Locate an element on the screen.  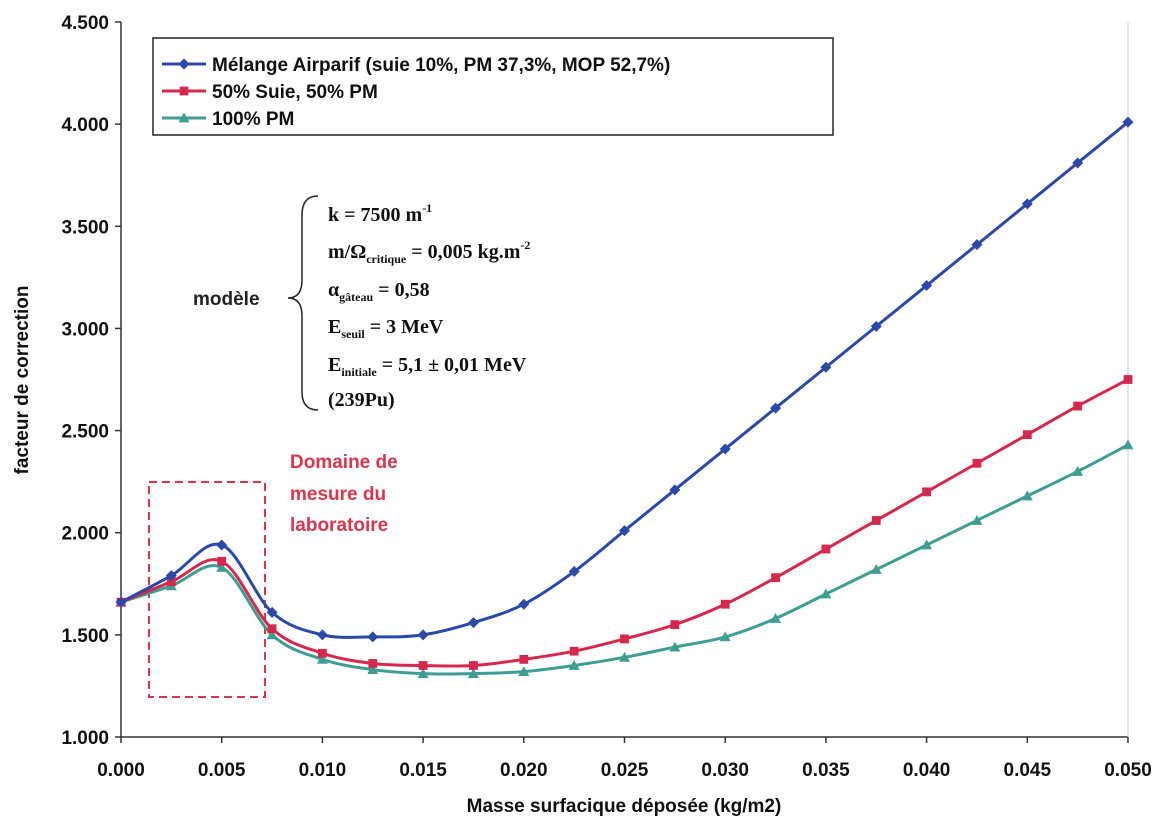
legend-marker is located at coordinates (184, 91).